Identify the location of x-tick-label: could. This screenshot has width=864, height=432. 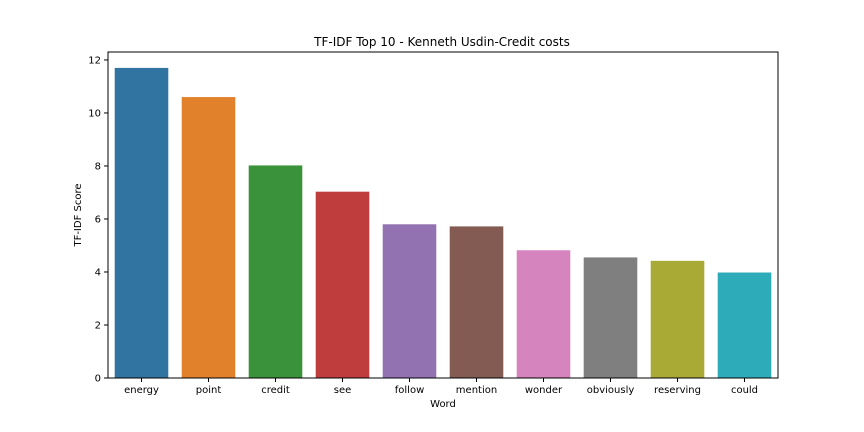
(744, 390).